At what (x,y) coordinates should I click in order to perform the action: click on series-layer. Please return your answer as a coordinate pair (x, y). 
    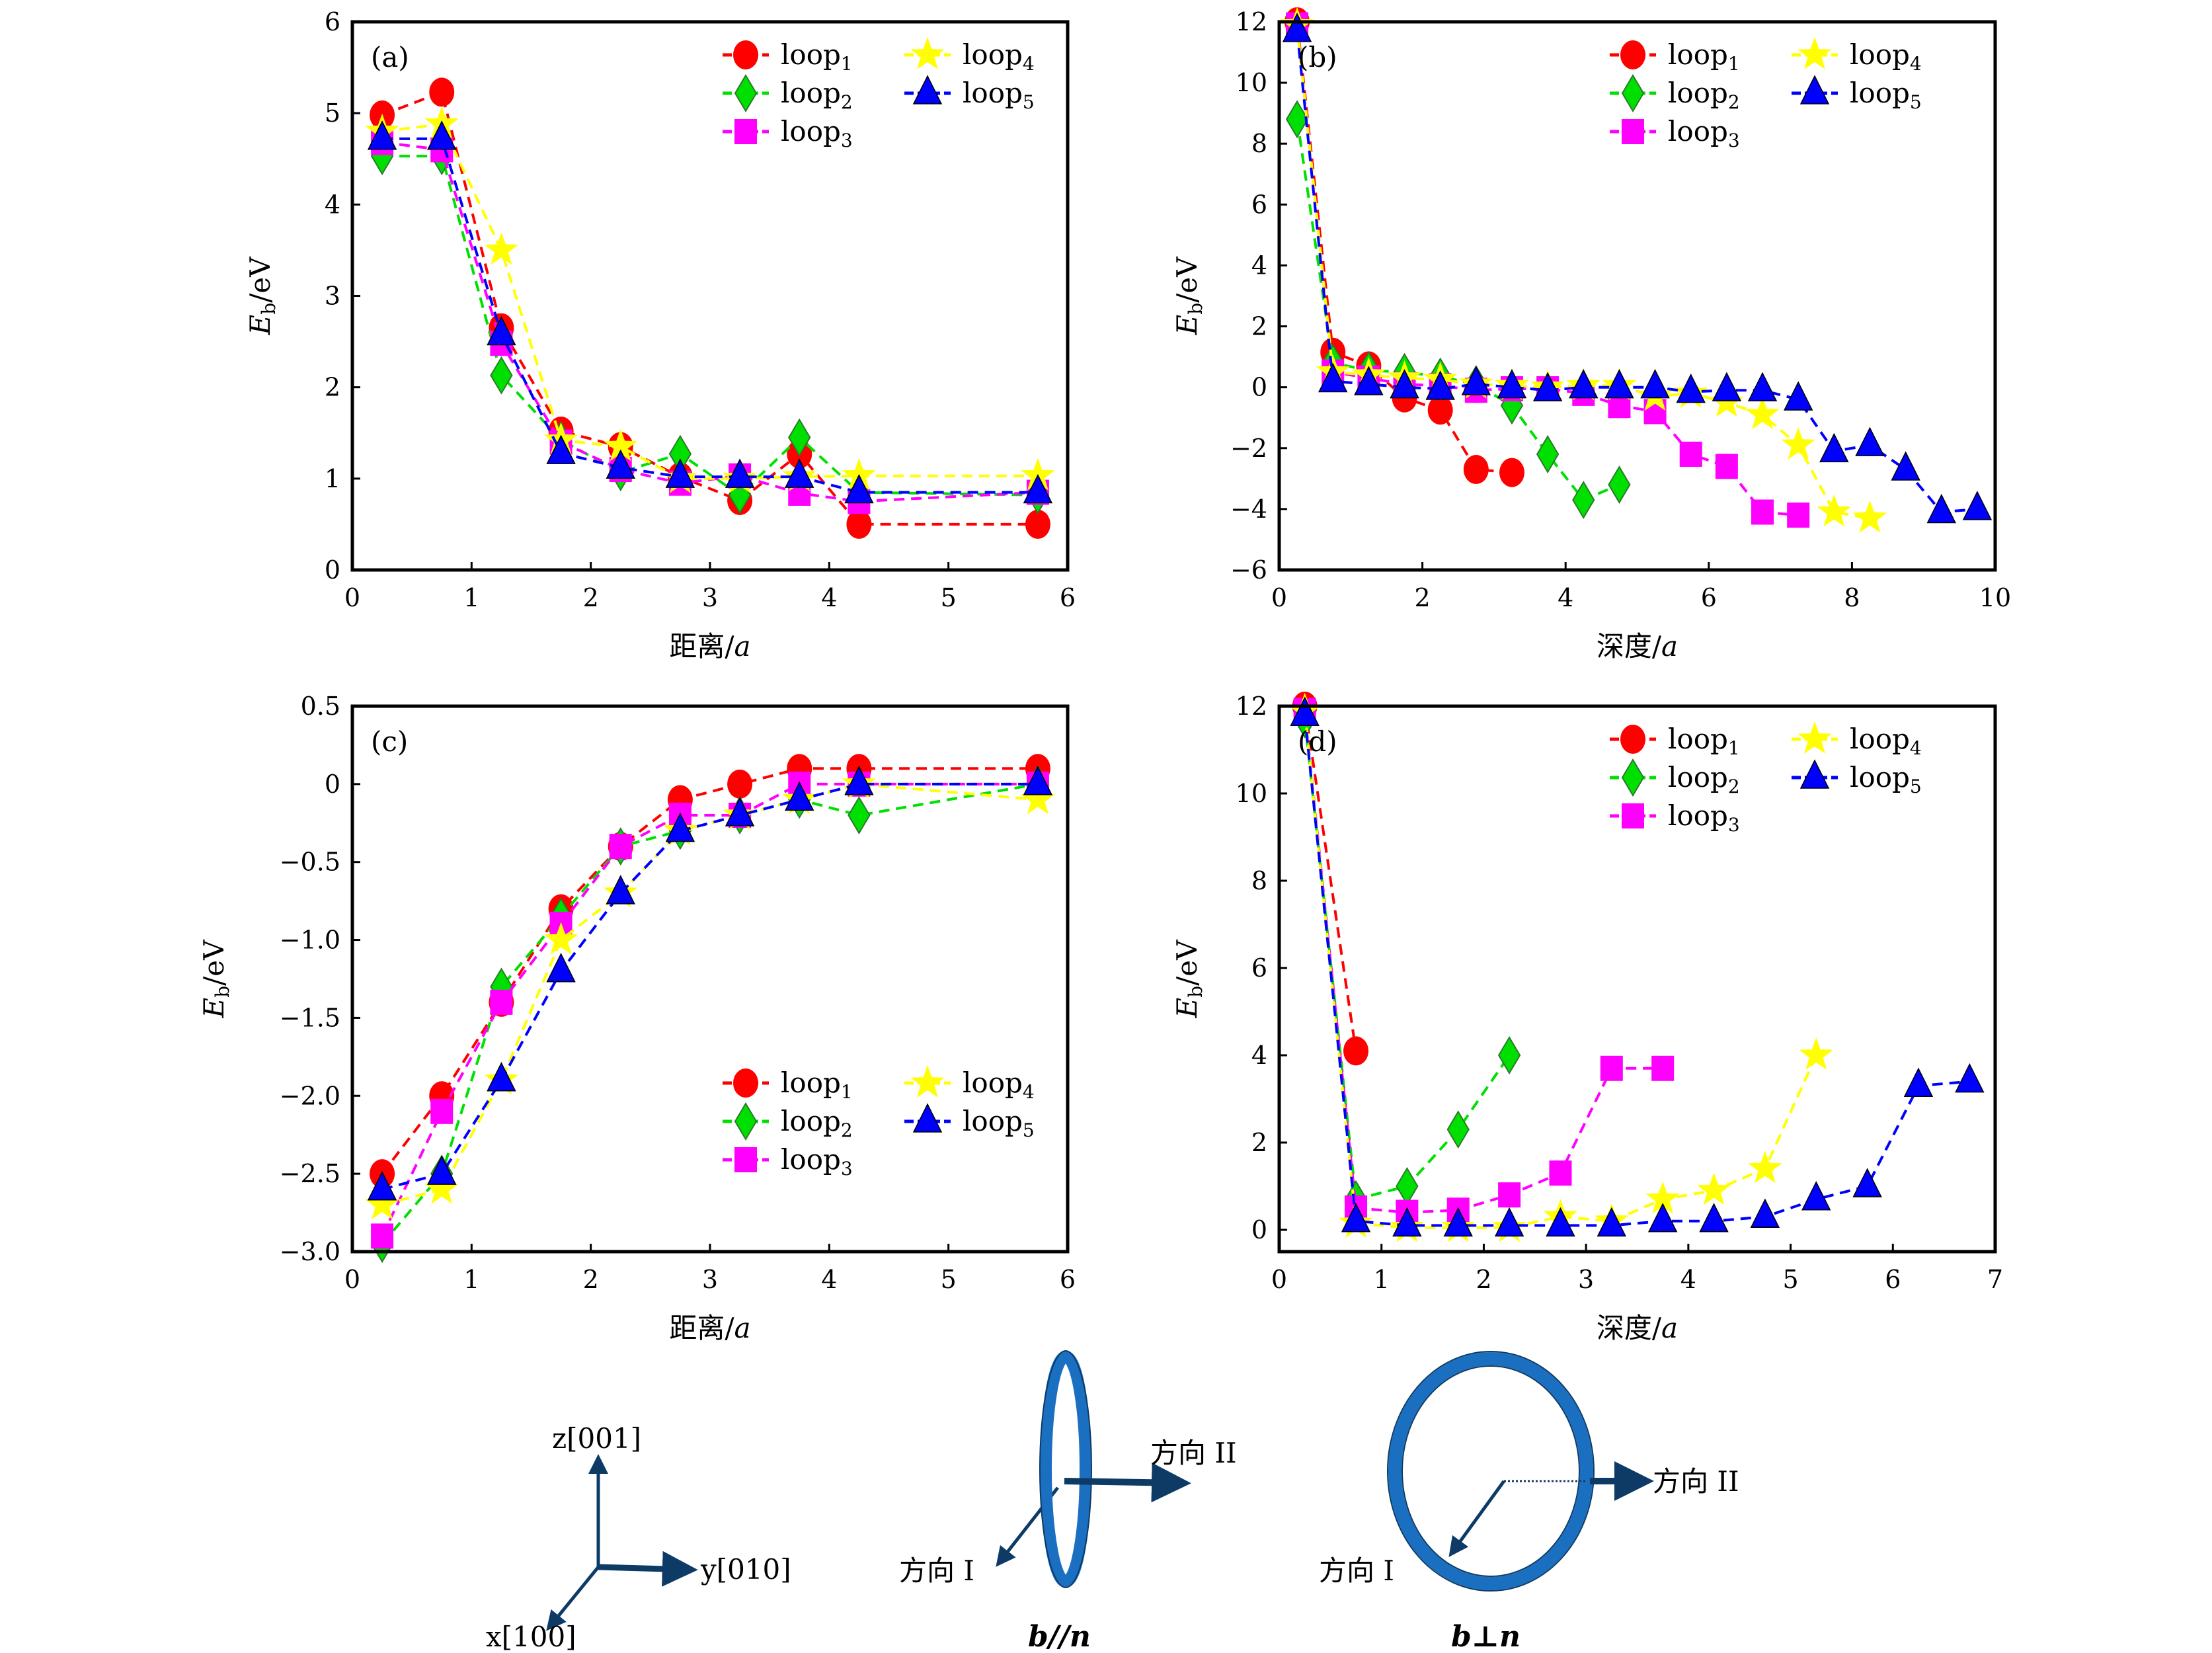
    Looking at the image, I should click on (1636, 967).